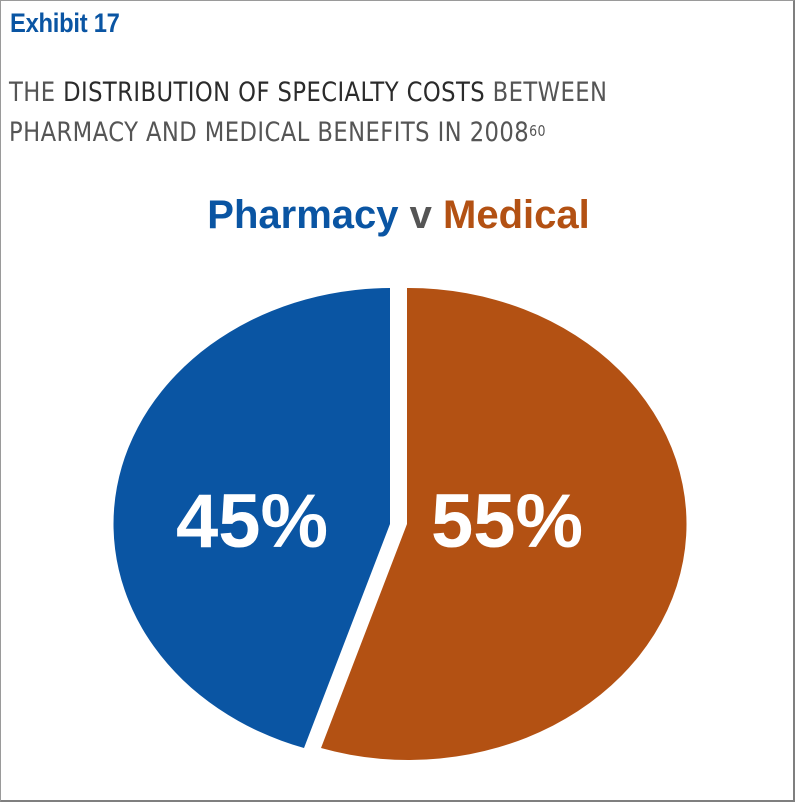 The image size is (797, 804). Describe the element at coordinates (516, 215) in the screenshot. I see `legend-medical: Medical` at that location.